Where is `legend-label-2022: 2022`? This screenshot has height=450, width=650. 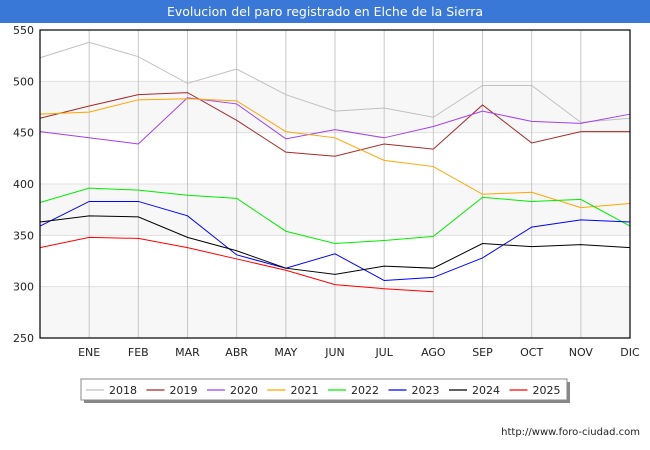
legend-label-2022: 2022 is located at coordinates (365, 390).